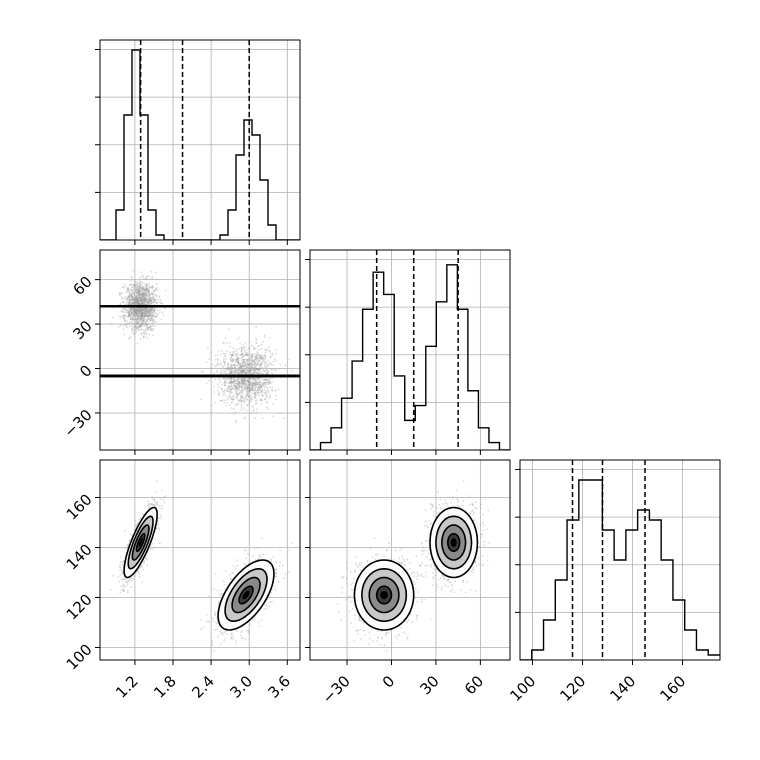  I want to click on x-tick-label: 0, so click(388, 681).